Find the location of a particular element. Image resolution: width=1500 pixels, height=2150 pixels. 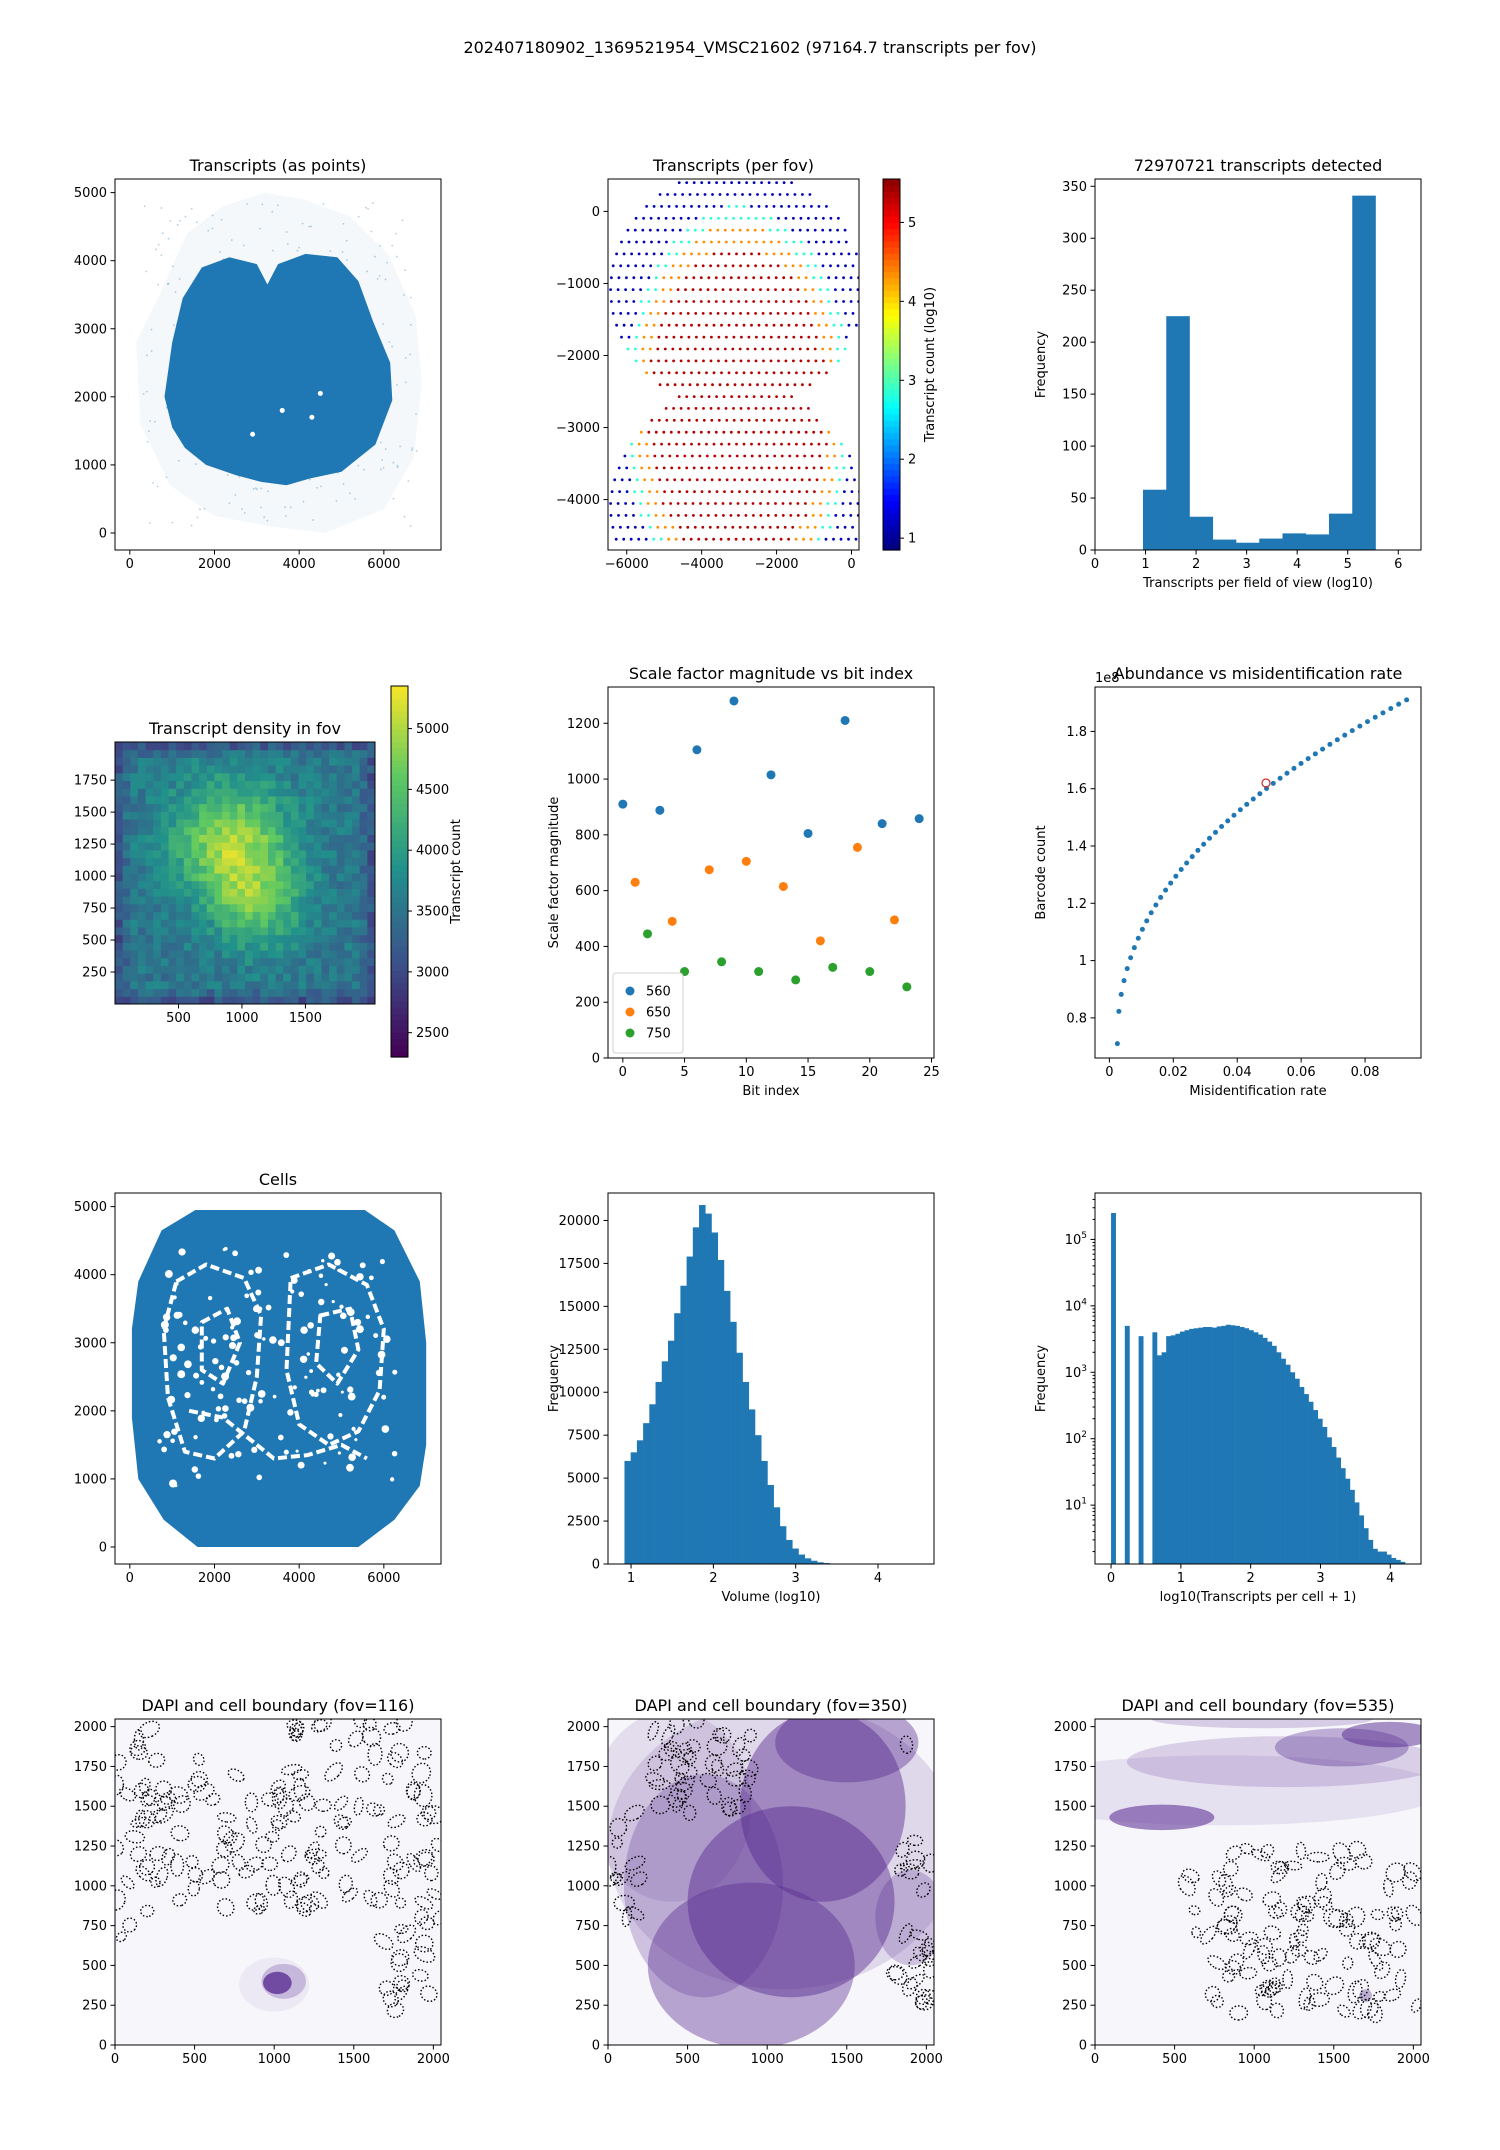

p8-bar is located at coordinates (764, 1512).